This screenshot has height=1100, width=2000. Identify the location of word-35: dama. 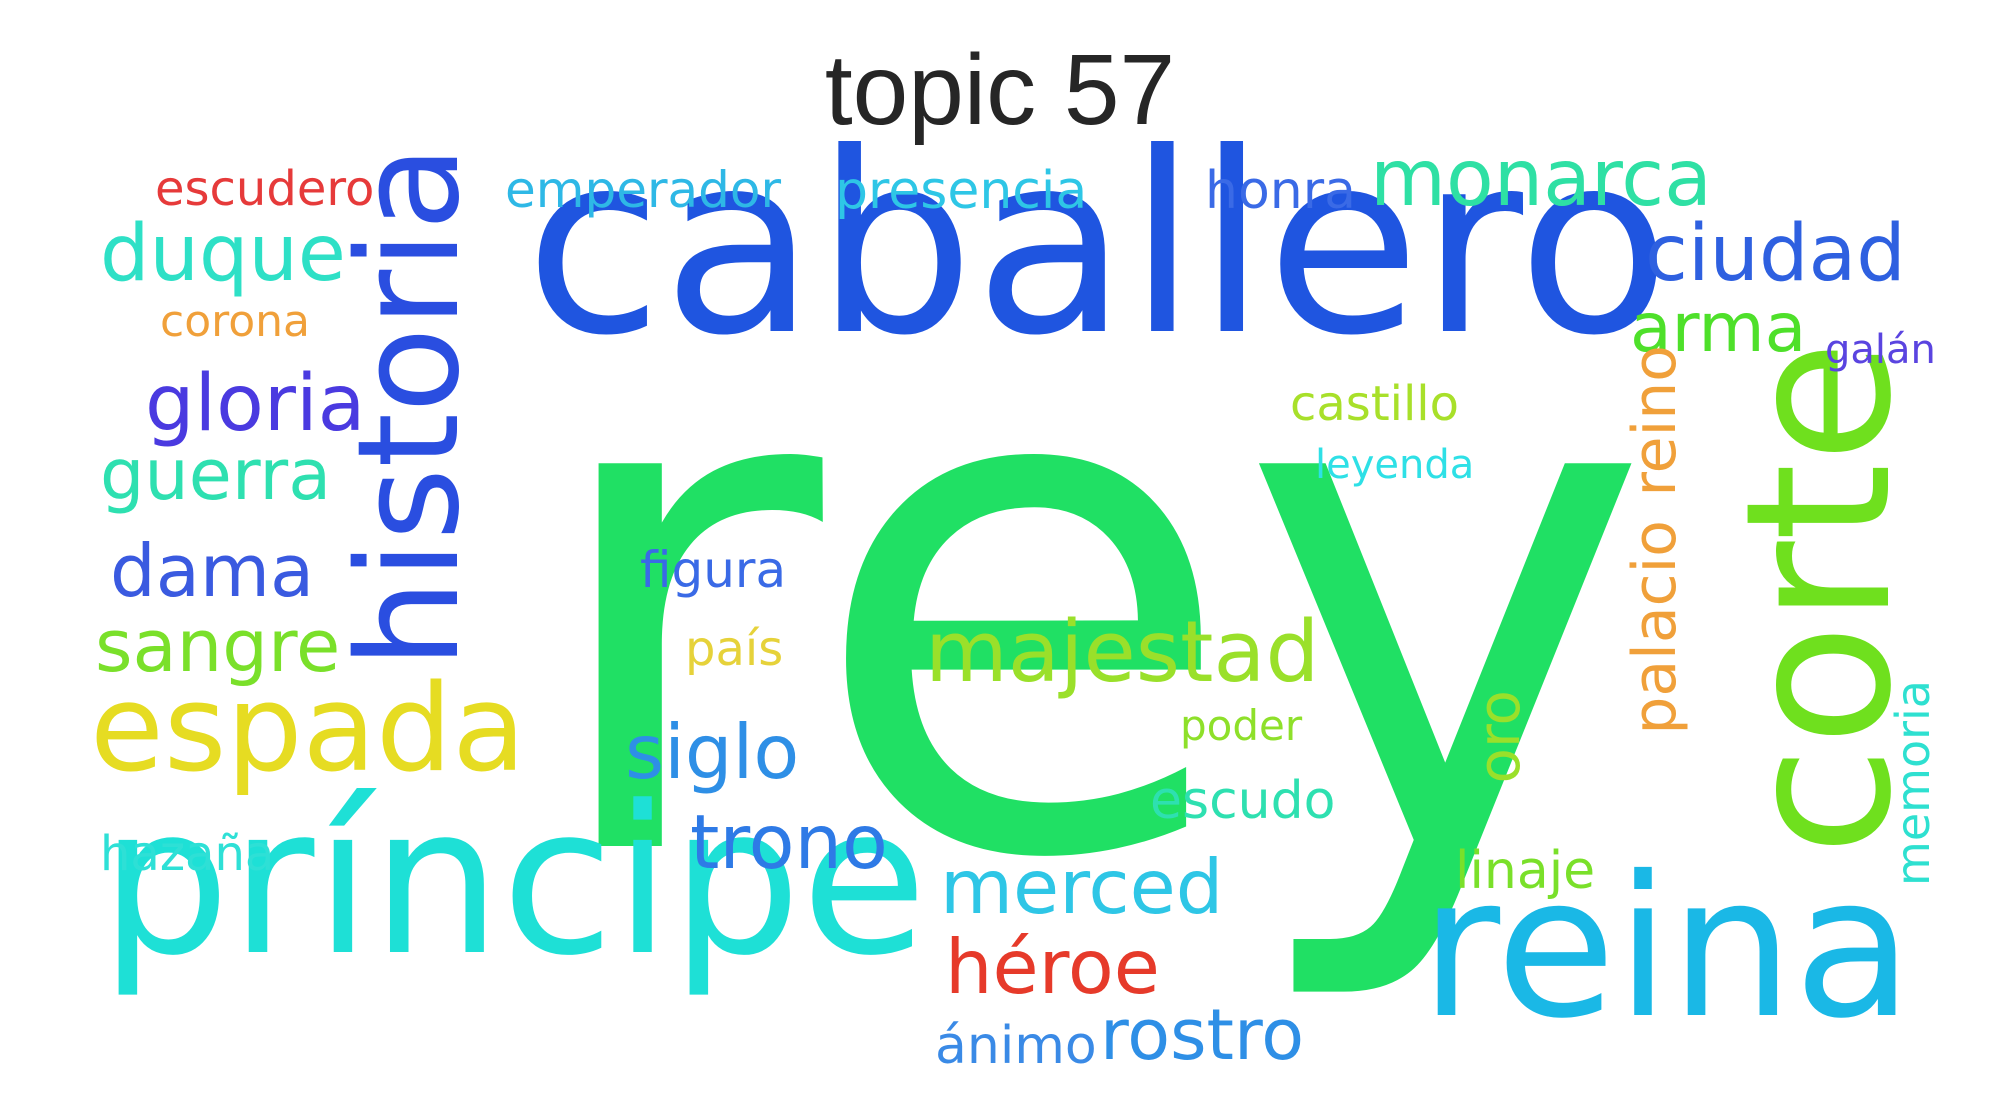
(212, 571).